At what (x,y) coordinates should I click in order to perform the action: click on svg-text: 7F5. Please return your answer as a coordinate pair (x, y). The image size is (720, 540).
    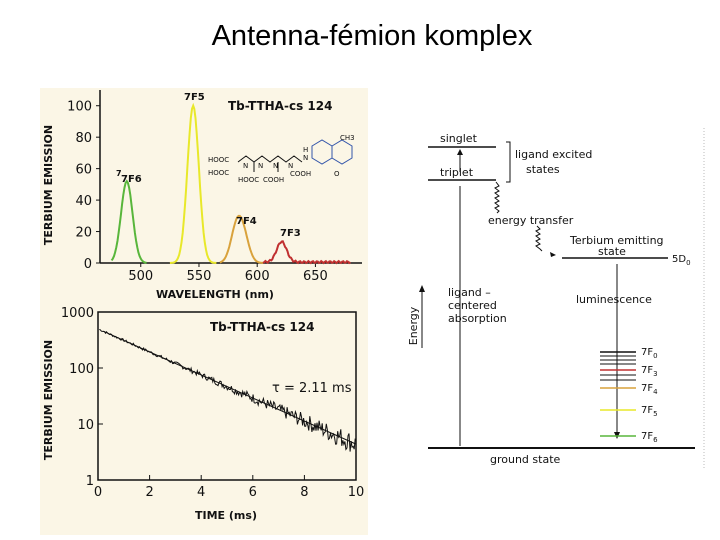
    Looking at the image, I should click on (194, 97).